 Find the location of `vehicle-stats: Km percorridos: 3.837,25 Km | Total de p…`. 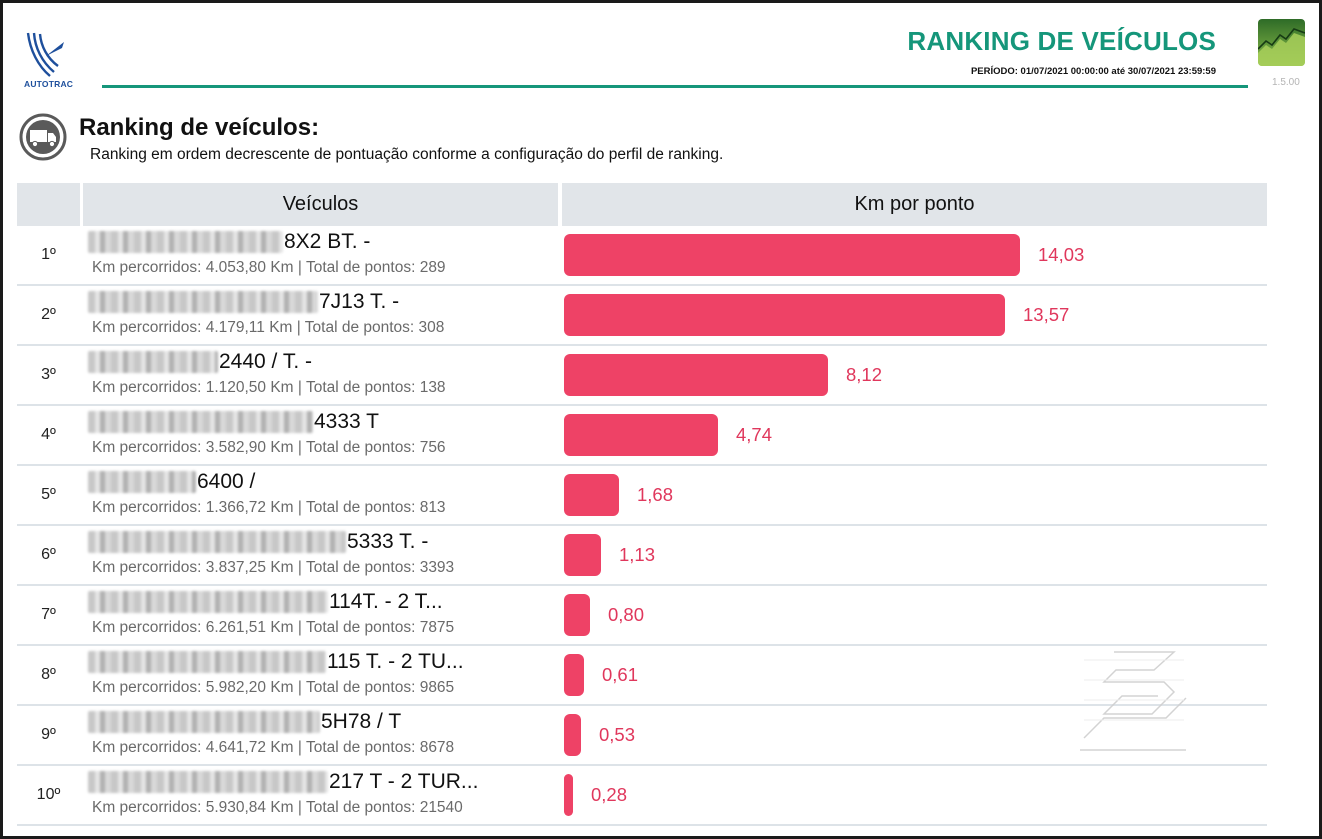

vehicle-stats: Km percorridos: 3.837,25 Km | Total de p… is located at coordinates (273, 567).